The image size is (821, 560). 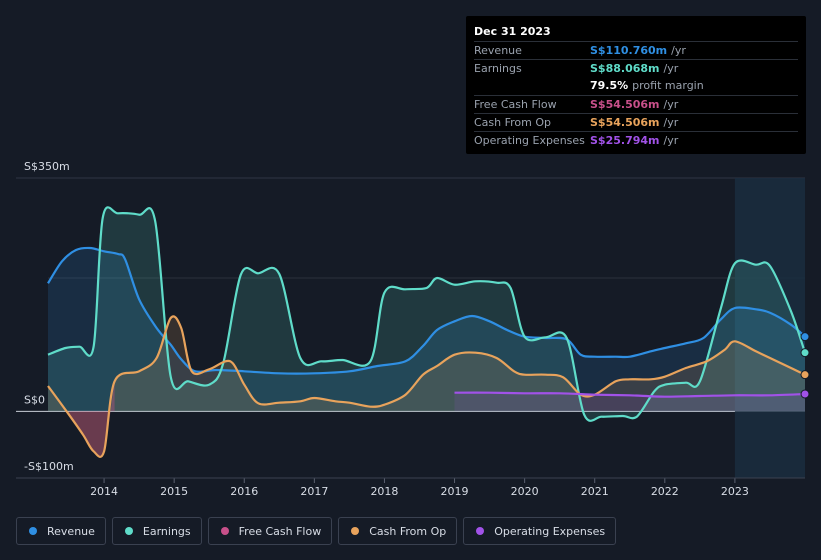 I want to click on legend-item-free-cash-flow: Free Cash Flow, so click(x=270, y=531).